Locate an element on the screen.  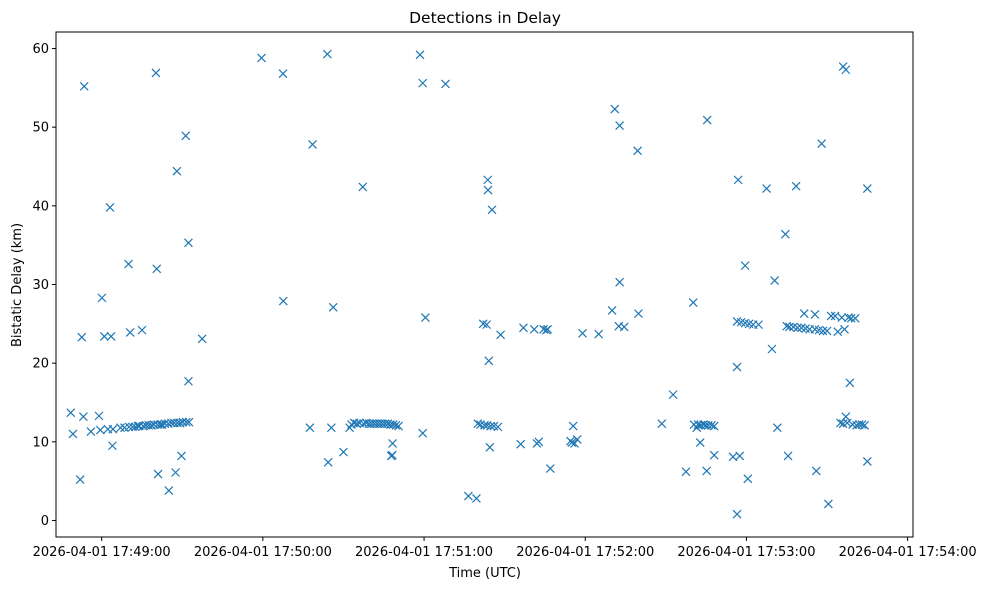
y-tick-label: 60 is located at coordinates (40, 49).